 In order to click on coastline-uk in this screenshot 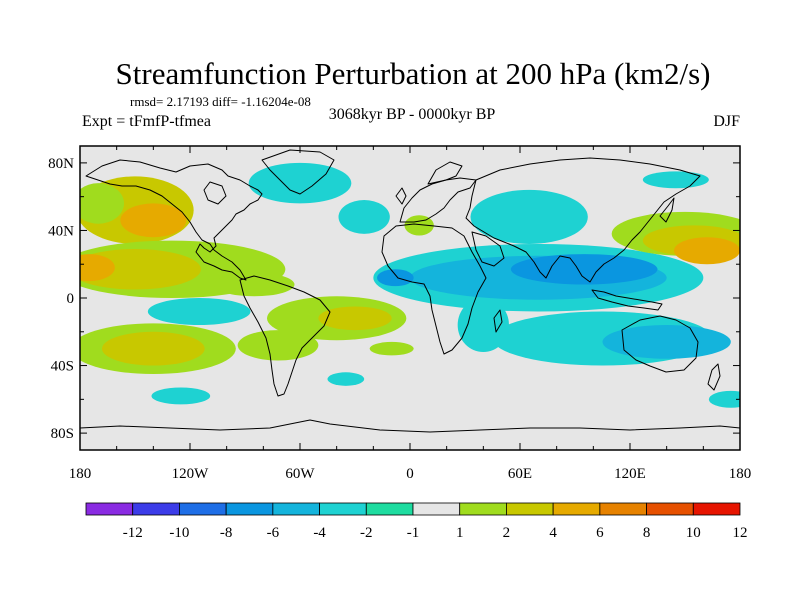, I will do `click(401, 196)`.